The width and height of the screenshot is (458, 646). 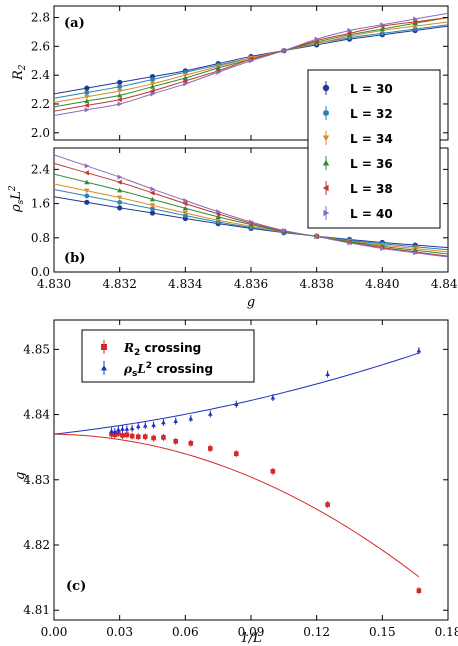 What do you see at coordinates (54, 632) in the screenshot?
I see `panel-c-xtick-label: 0.00` at bounding box center [54, 632].